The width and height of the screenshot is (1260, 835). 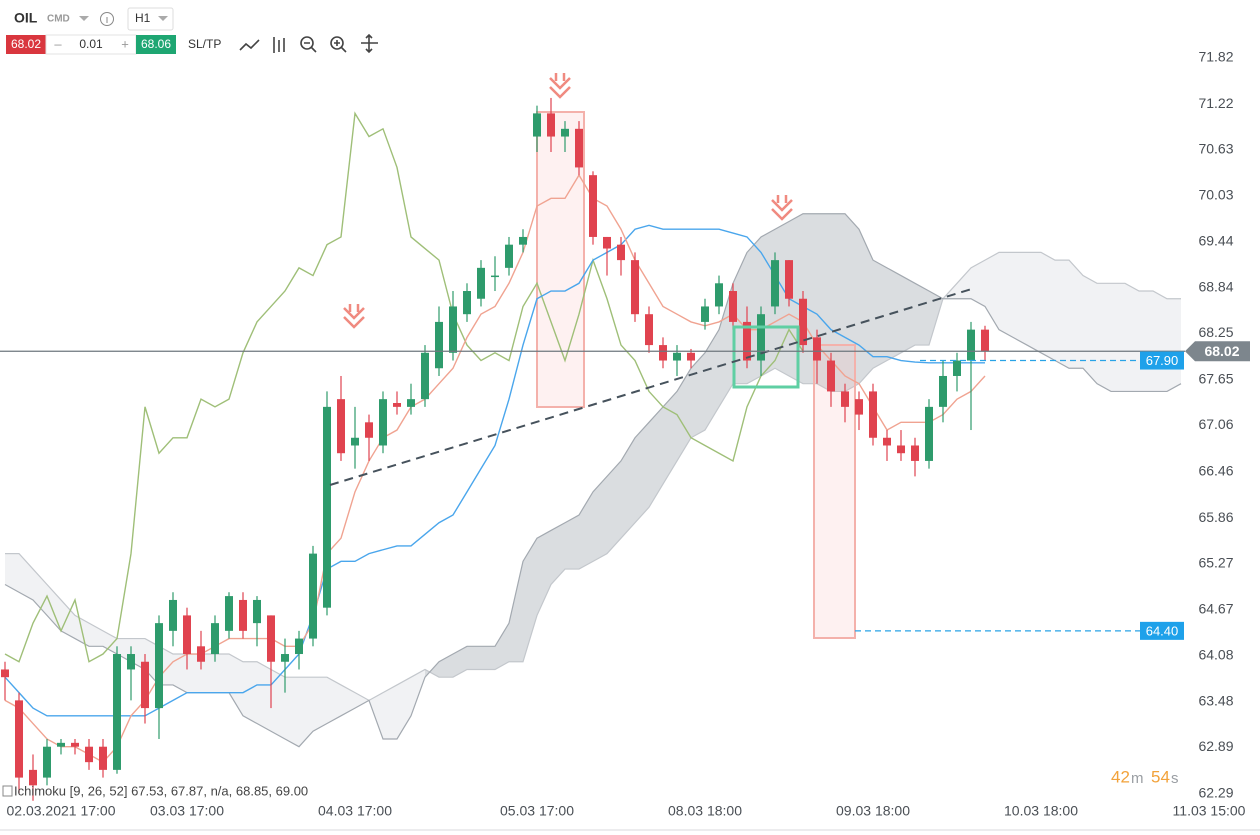 I want to click on y-tick-label: 65.27, so click(x=1215, y=562).